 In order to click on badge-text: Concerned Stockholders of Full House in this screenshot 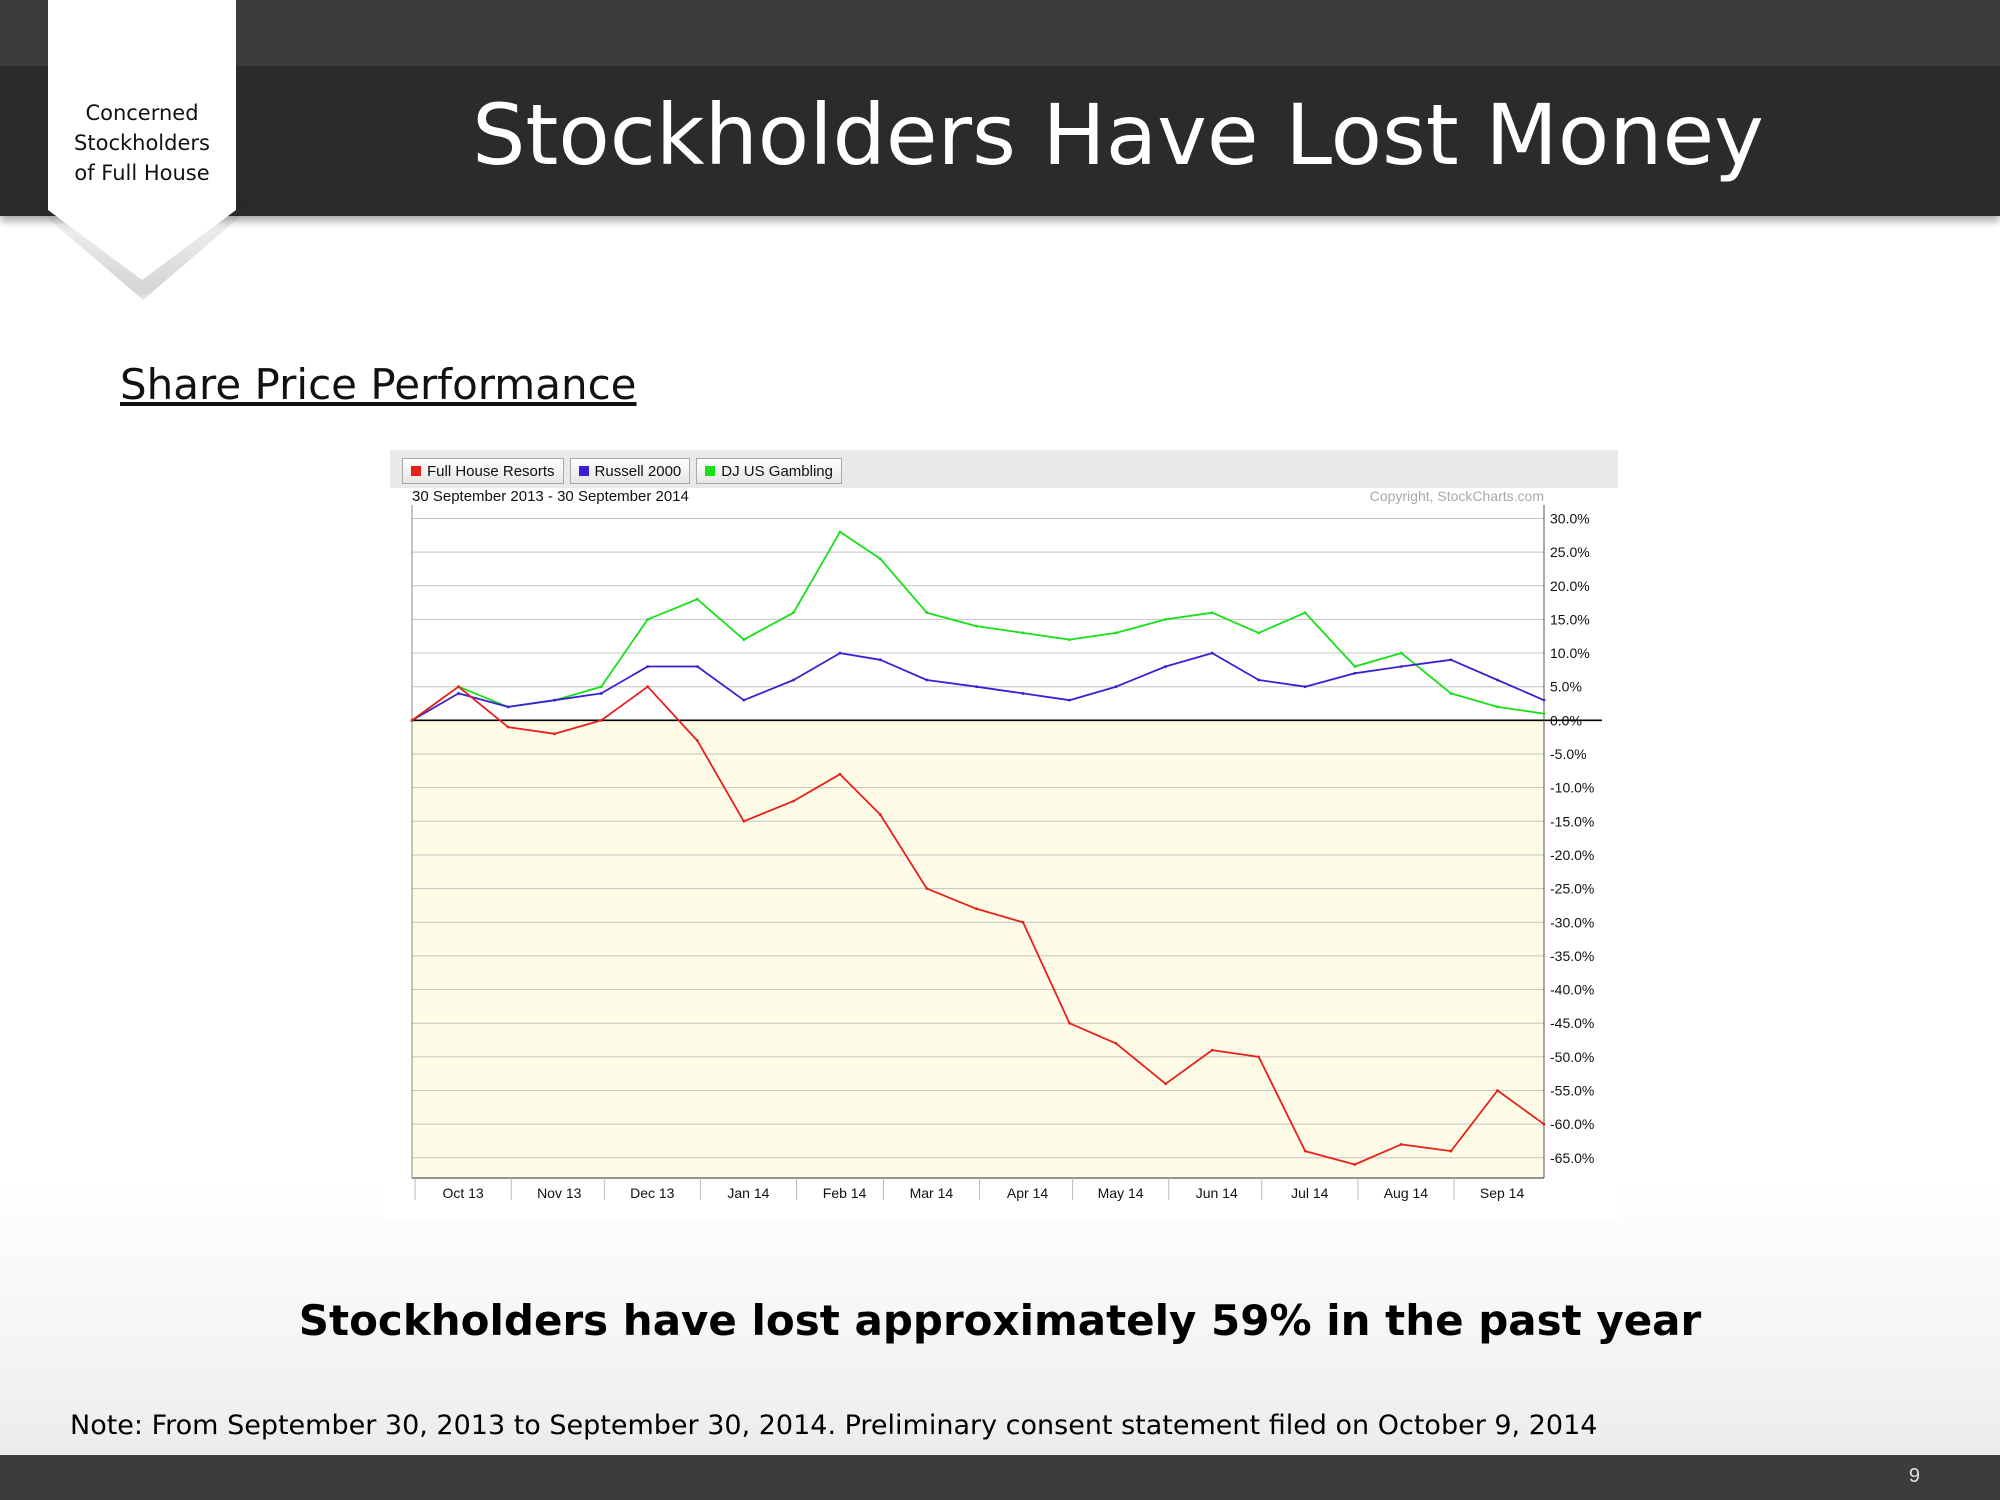, I will do `click(142, 143)`.